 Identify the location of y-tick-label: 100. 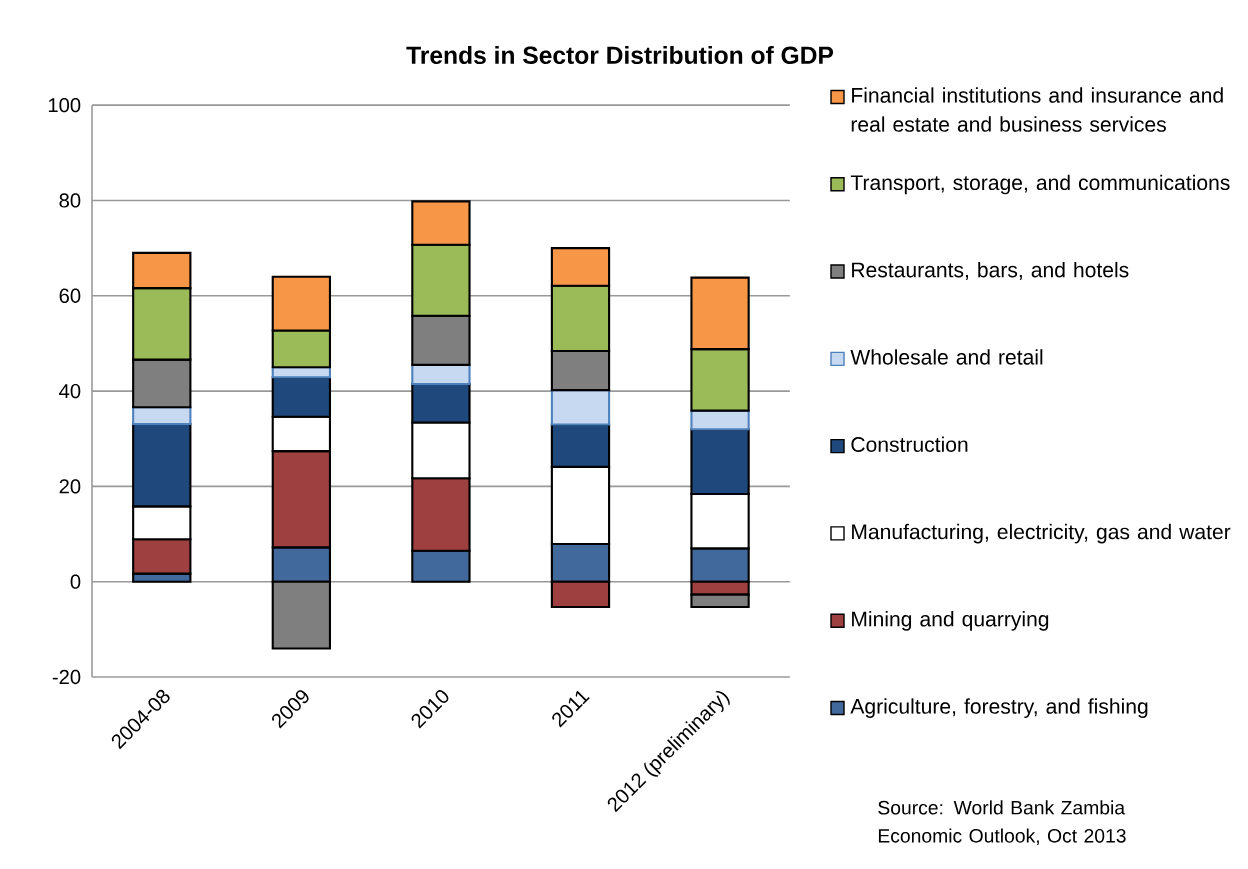
(64, 105).